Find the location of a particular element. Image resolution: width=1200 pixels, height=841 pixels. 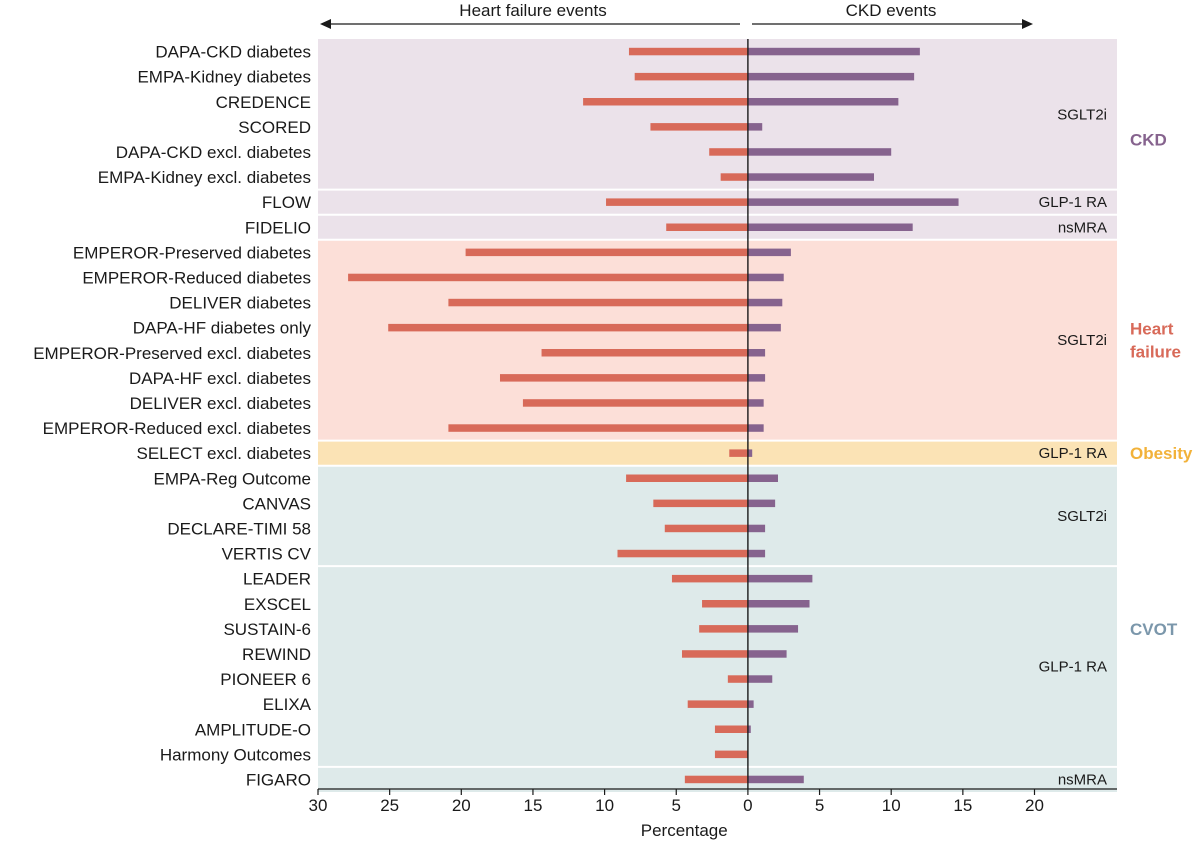

group-label-line: Obesity is located at coordinates (1161, 453).